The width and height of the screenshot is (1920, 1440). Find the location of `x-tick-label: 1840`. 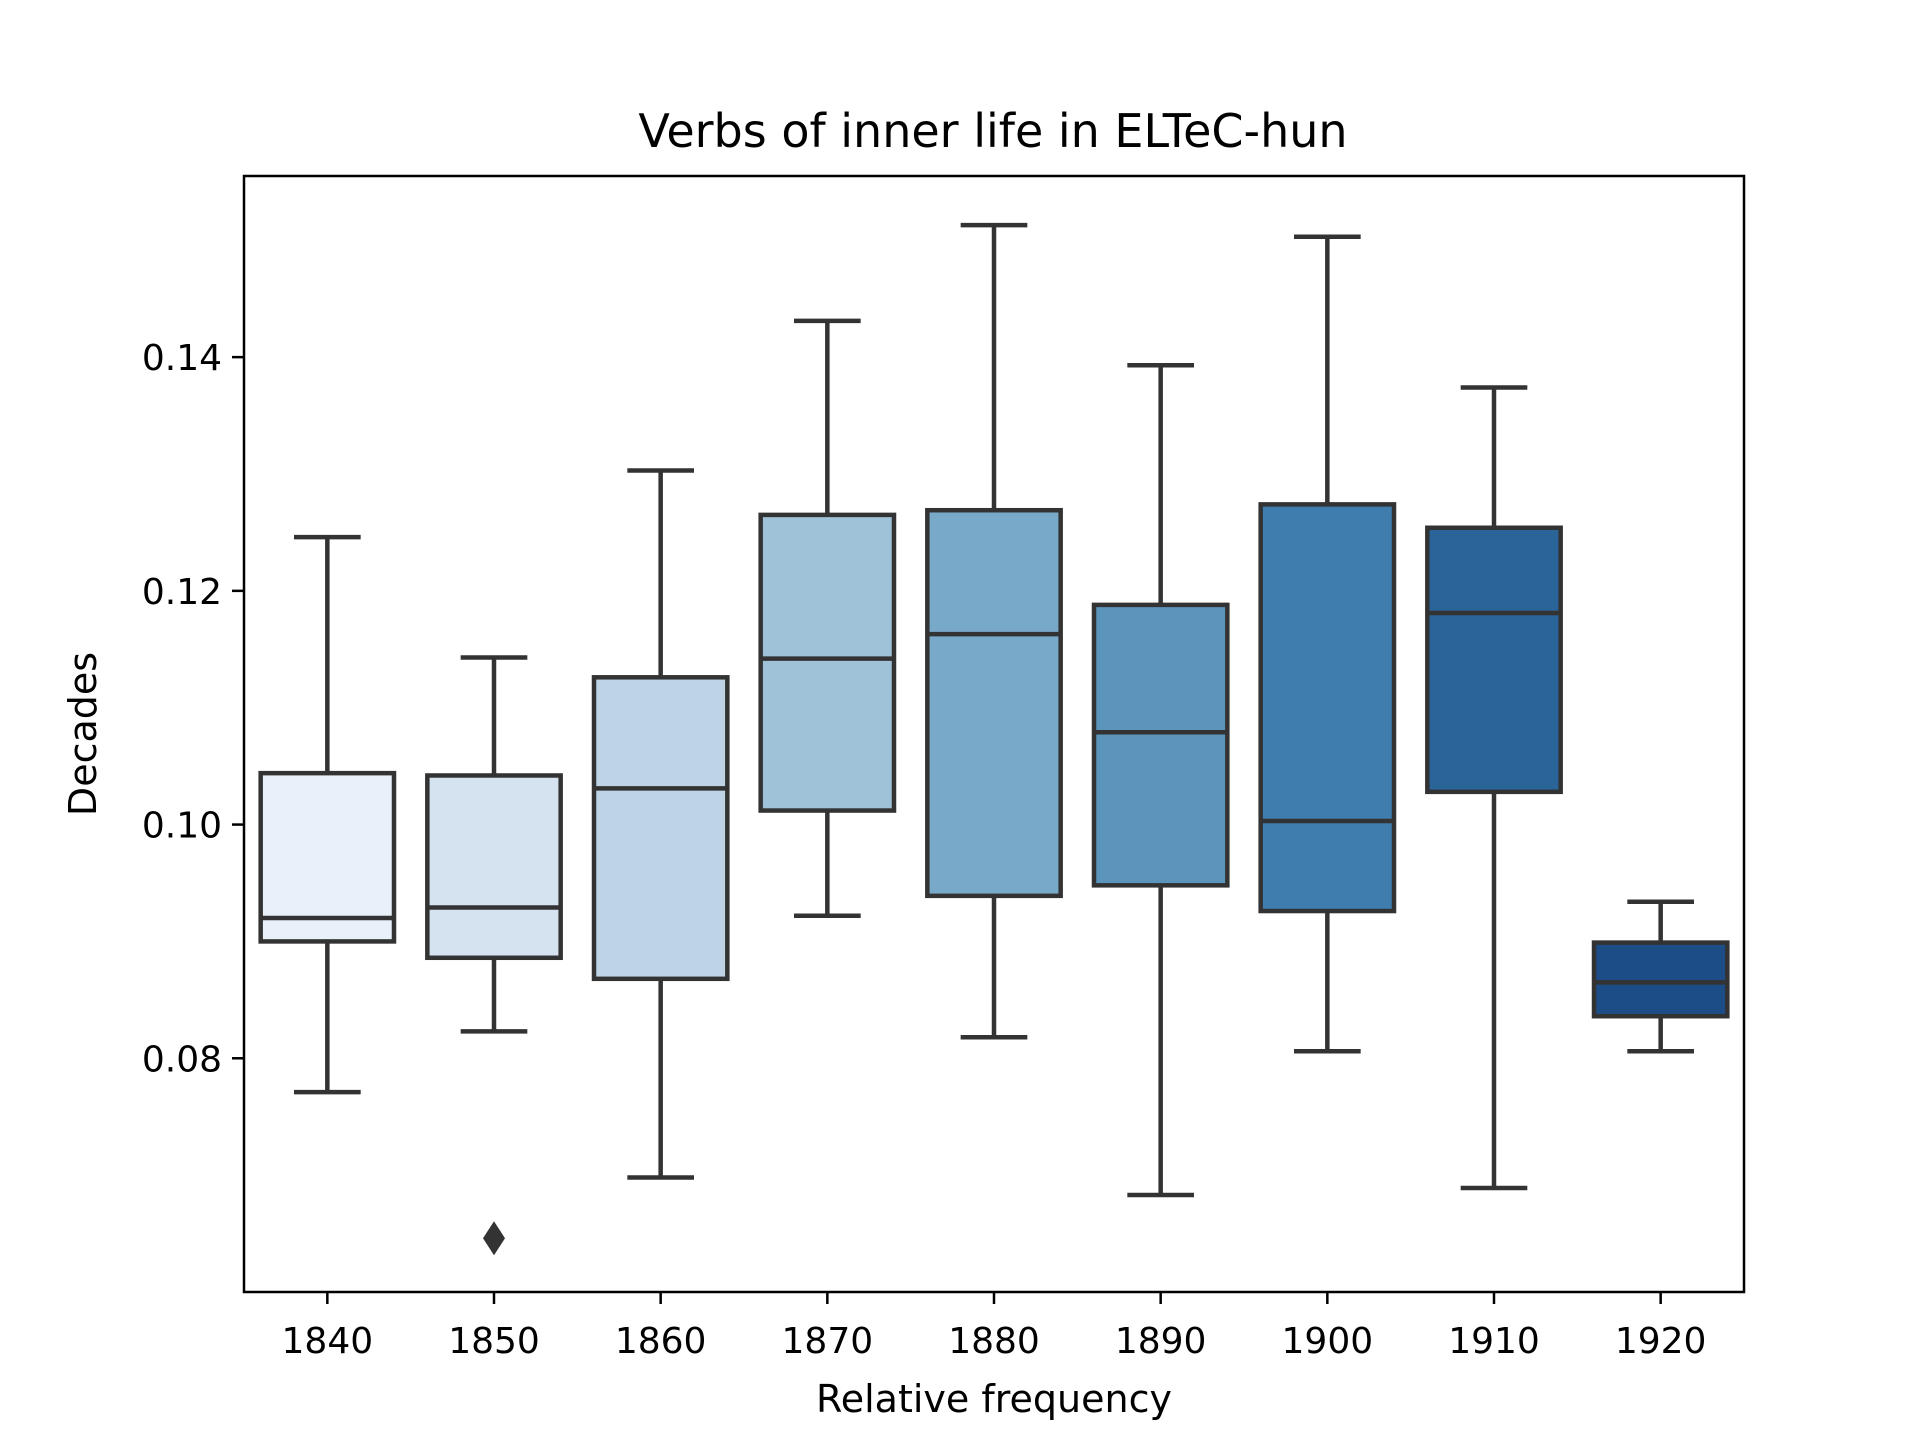

x-tick-label: 1840 is located at coordinates (328, 1341).